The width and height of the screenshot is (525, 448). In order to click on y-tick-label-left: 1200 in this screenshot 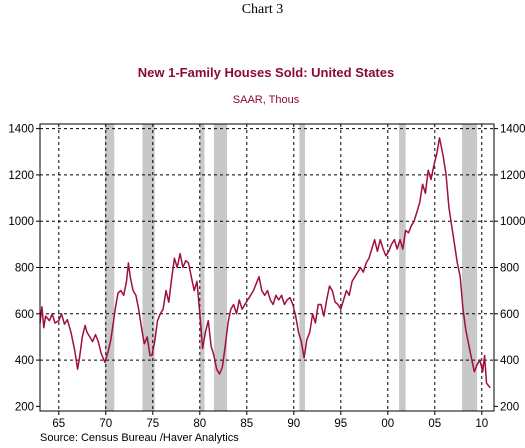, I will do `click(21, 176)`.